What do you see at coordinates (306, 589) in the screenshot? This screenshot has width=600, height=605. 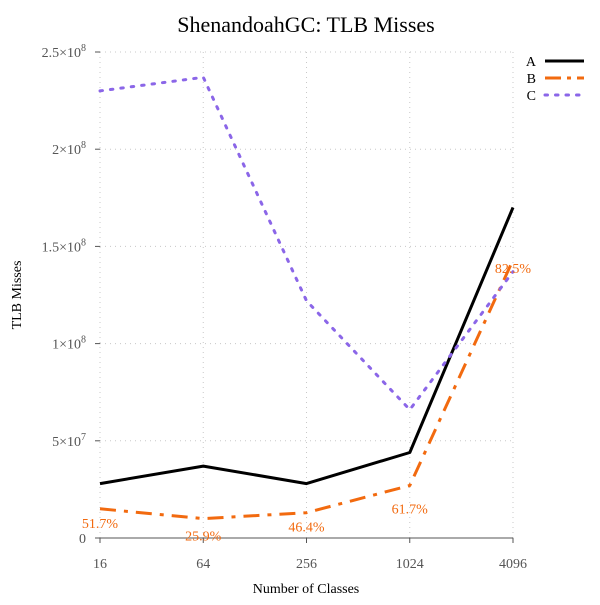 I see `x-axis-label: Number of Classes` at bounding box center [306, 589].